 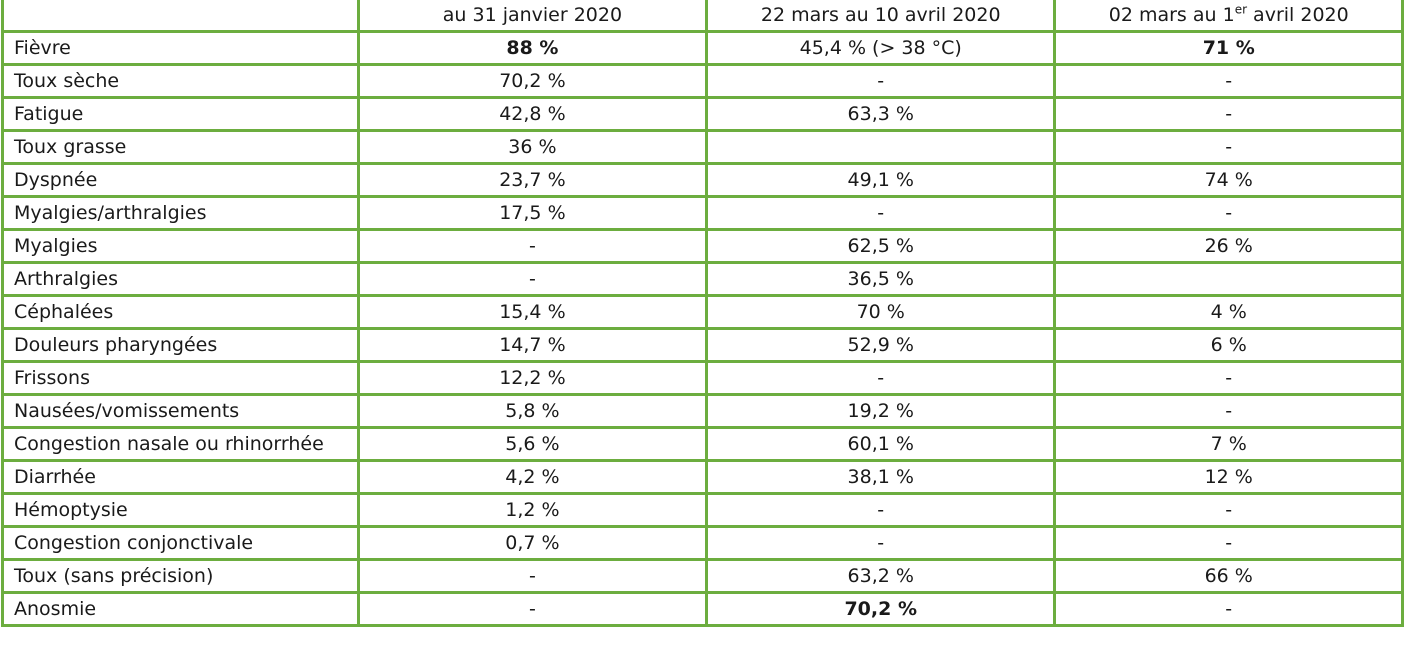 I want to click on value-cell: 12 %, so click(x=1228, y=477).